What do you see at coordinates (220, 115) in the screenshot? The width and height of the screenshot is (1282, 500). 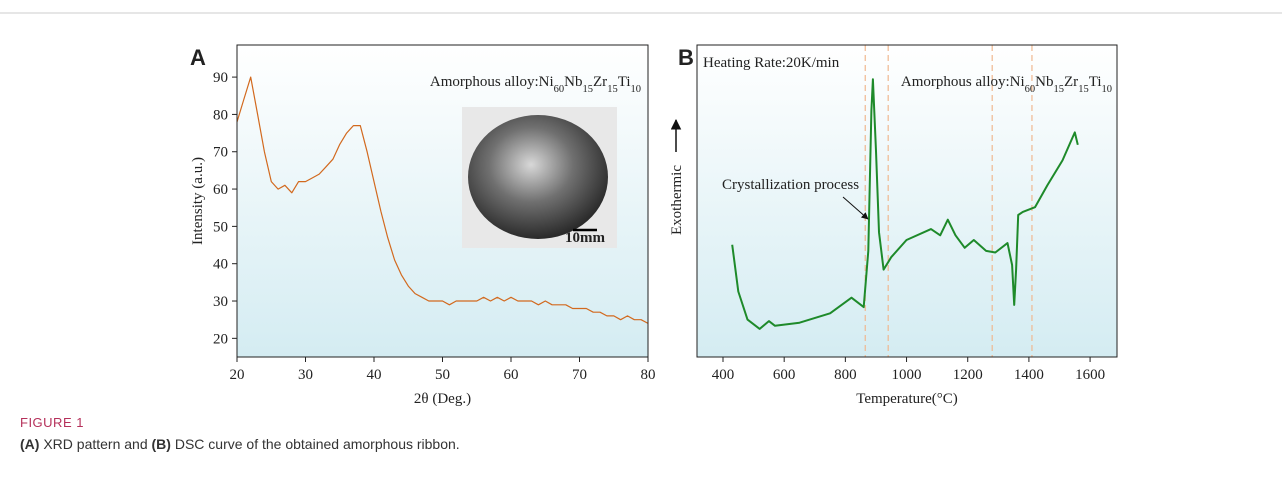 I see `y-tick-label: 80` at bounding box center [220, 115].